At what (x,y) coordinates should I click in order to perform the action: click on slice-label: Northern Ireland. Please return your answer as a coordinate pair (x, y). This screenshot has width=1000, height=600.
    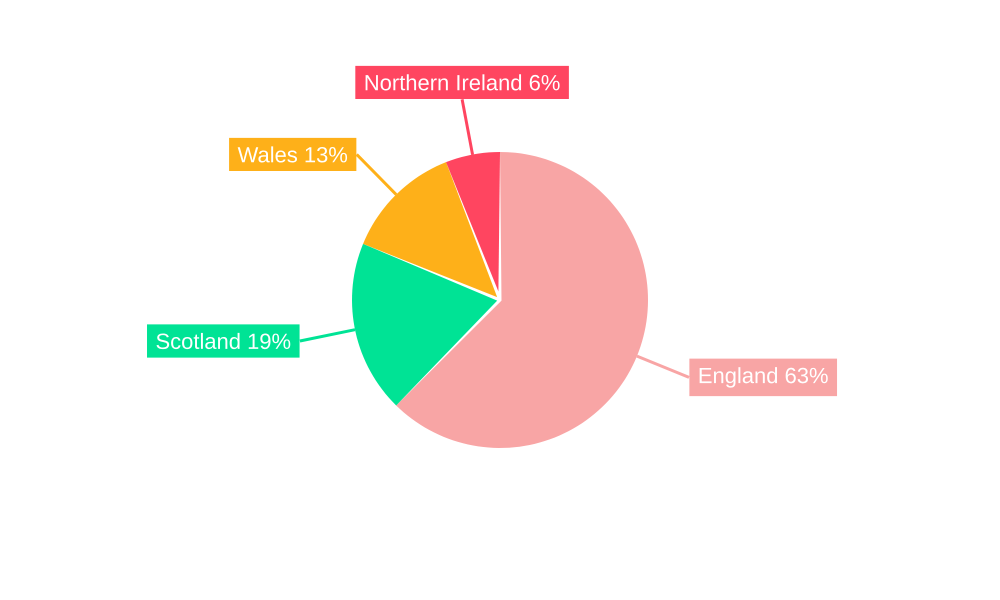
    Looking at the image, I should click on (444, 82).